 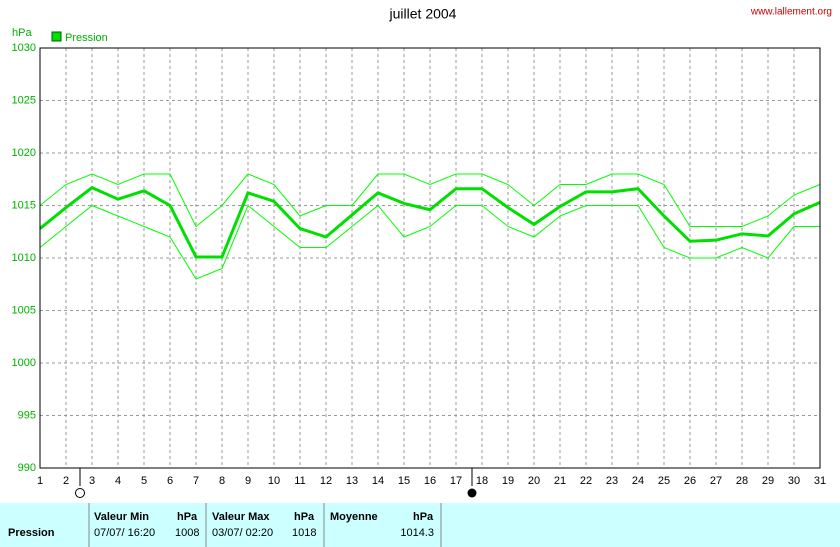 I want to click on x-tick-label: 3, so click(x=92, y=481).